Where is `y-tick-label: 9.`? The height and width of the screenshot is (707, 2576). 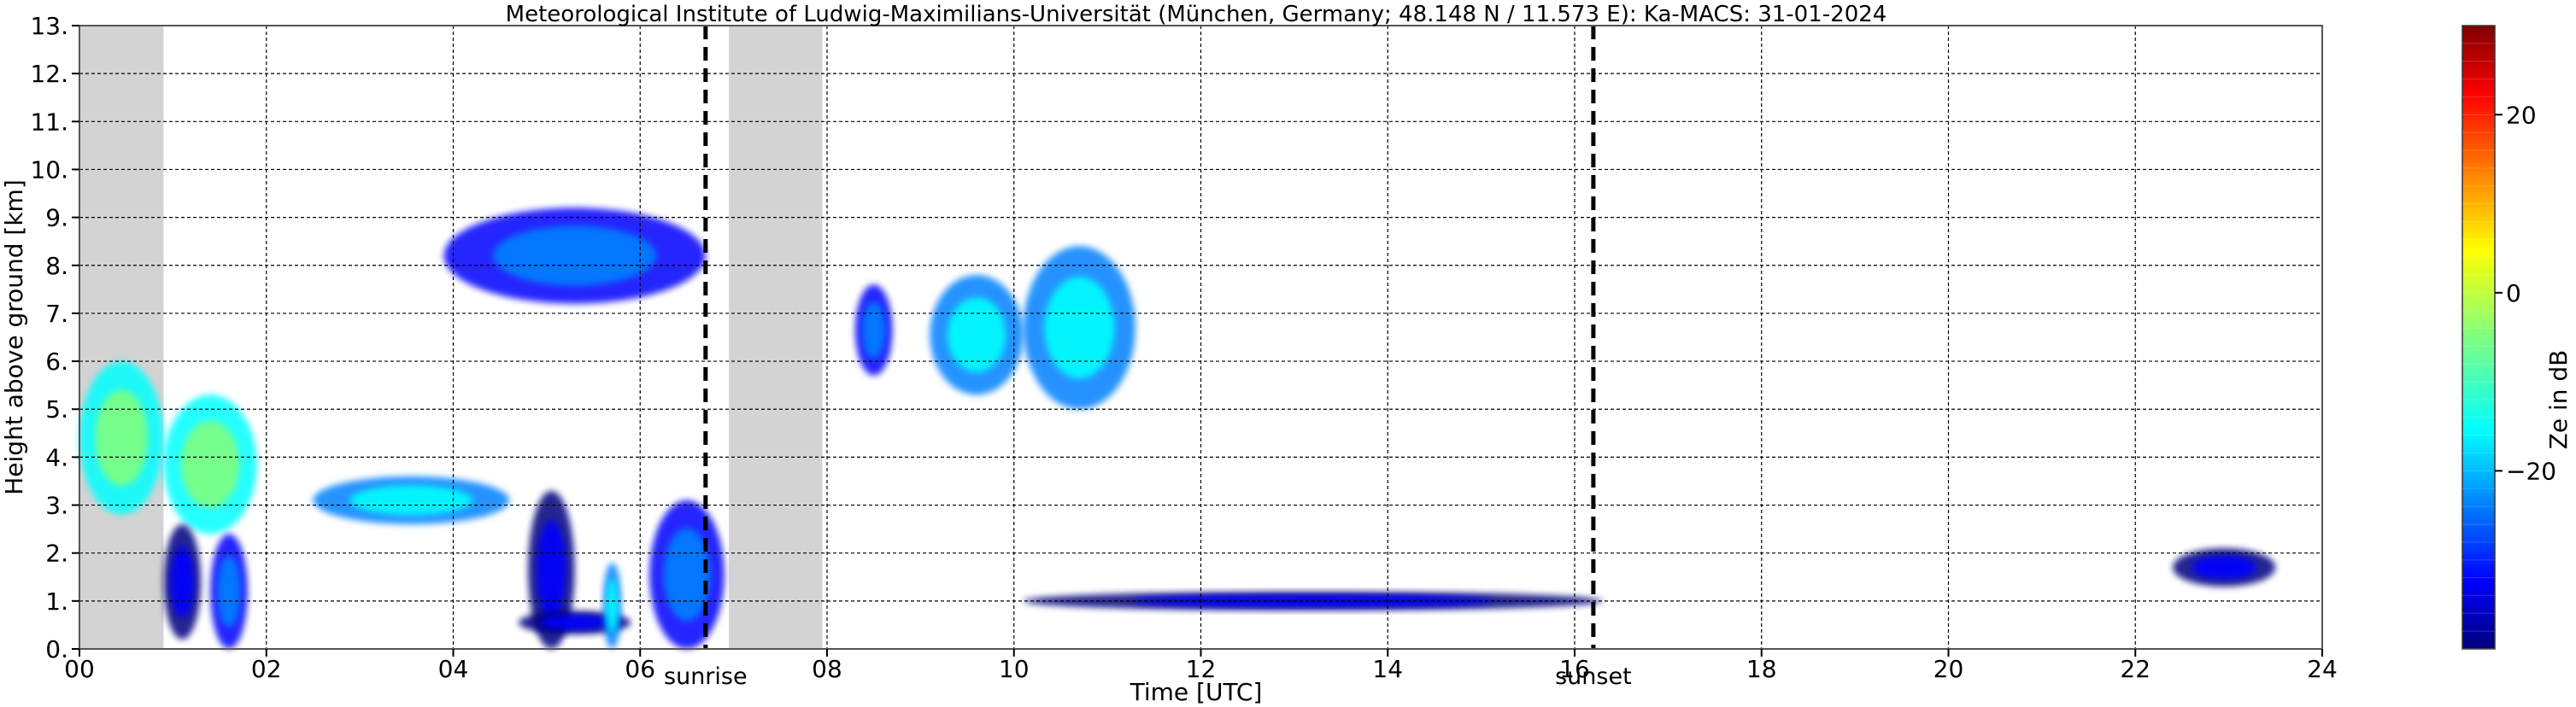 y-tick-label: 9. is located at coordinates (56, 218).